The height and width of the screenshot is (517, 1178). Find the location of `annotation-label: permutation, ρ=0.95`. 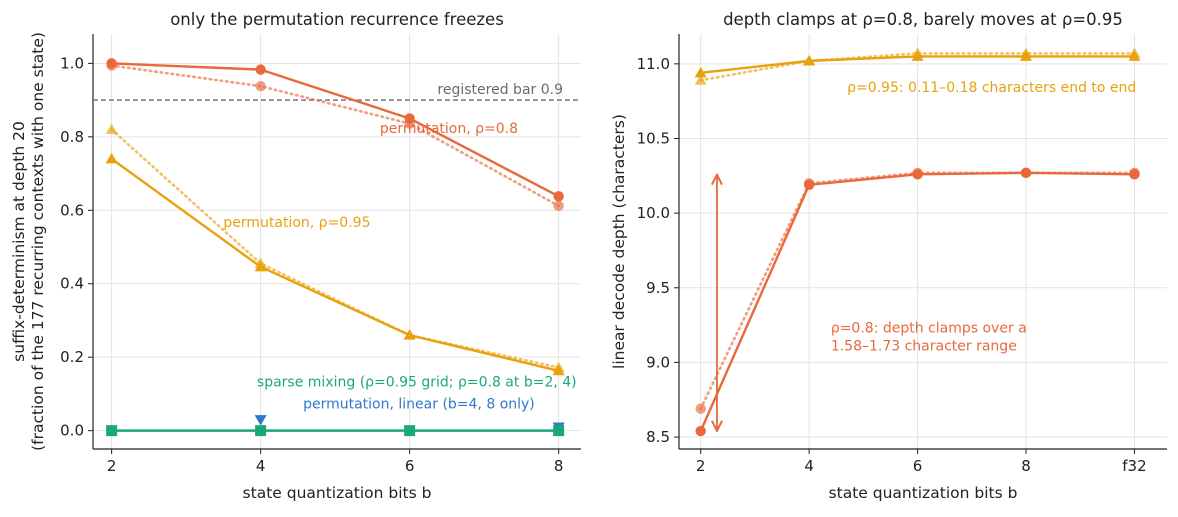

annotation-label: permutation, ρ=0.95 is located at coordinates (296, 223).